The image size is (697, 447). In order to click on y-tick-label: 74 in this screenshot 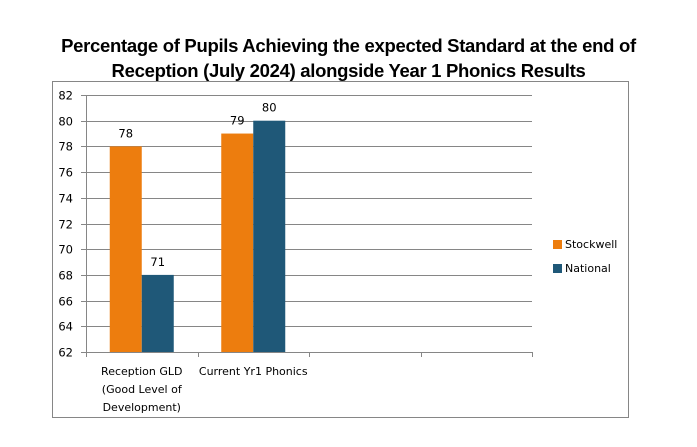, I will do `click(65, 199)`.